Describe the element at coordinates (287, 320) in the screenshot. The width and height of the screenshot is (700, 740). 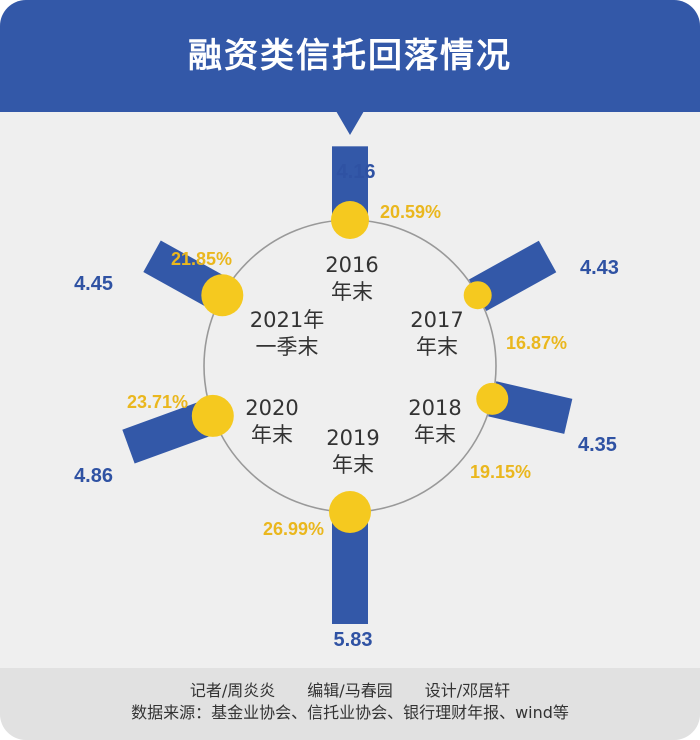
I see `category-label: 2021年` at that location.